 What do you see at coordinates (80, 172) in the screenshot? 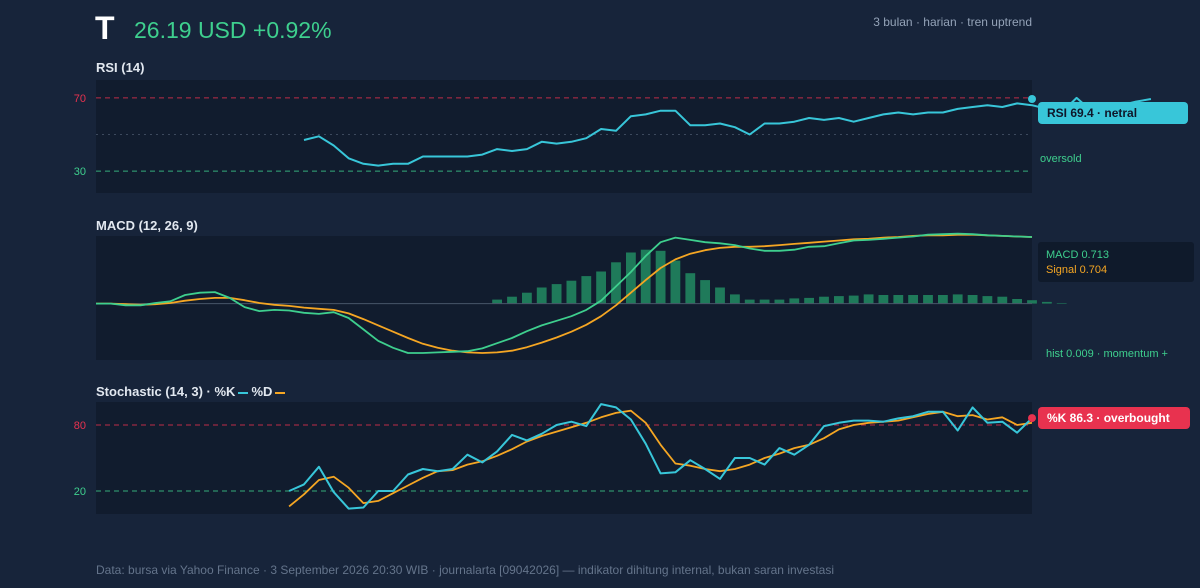
I see `rsi-tick-30: 30` at bounding box center [80, 172].